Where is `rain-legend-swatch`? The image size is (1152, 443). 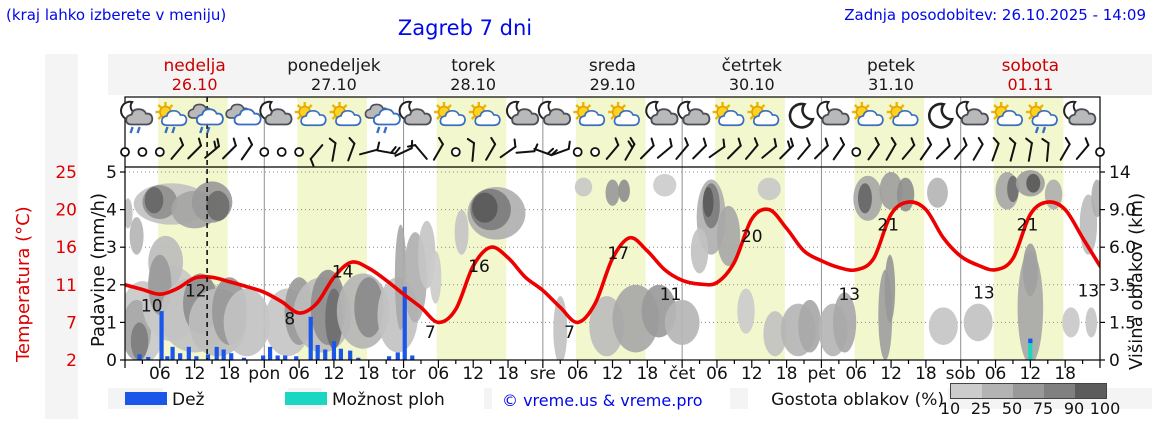
rain-legend-swatch is located at coordinates (146, 398).